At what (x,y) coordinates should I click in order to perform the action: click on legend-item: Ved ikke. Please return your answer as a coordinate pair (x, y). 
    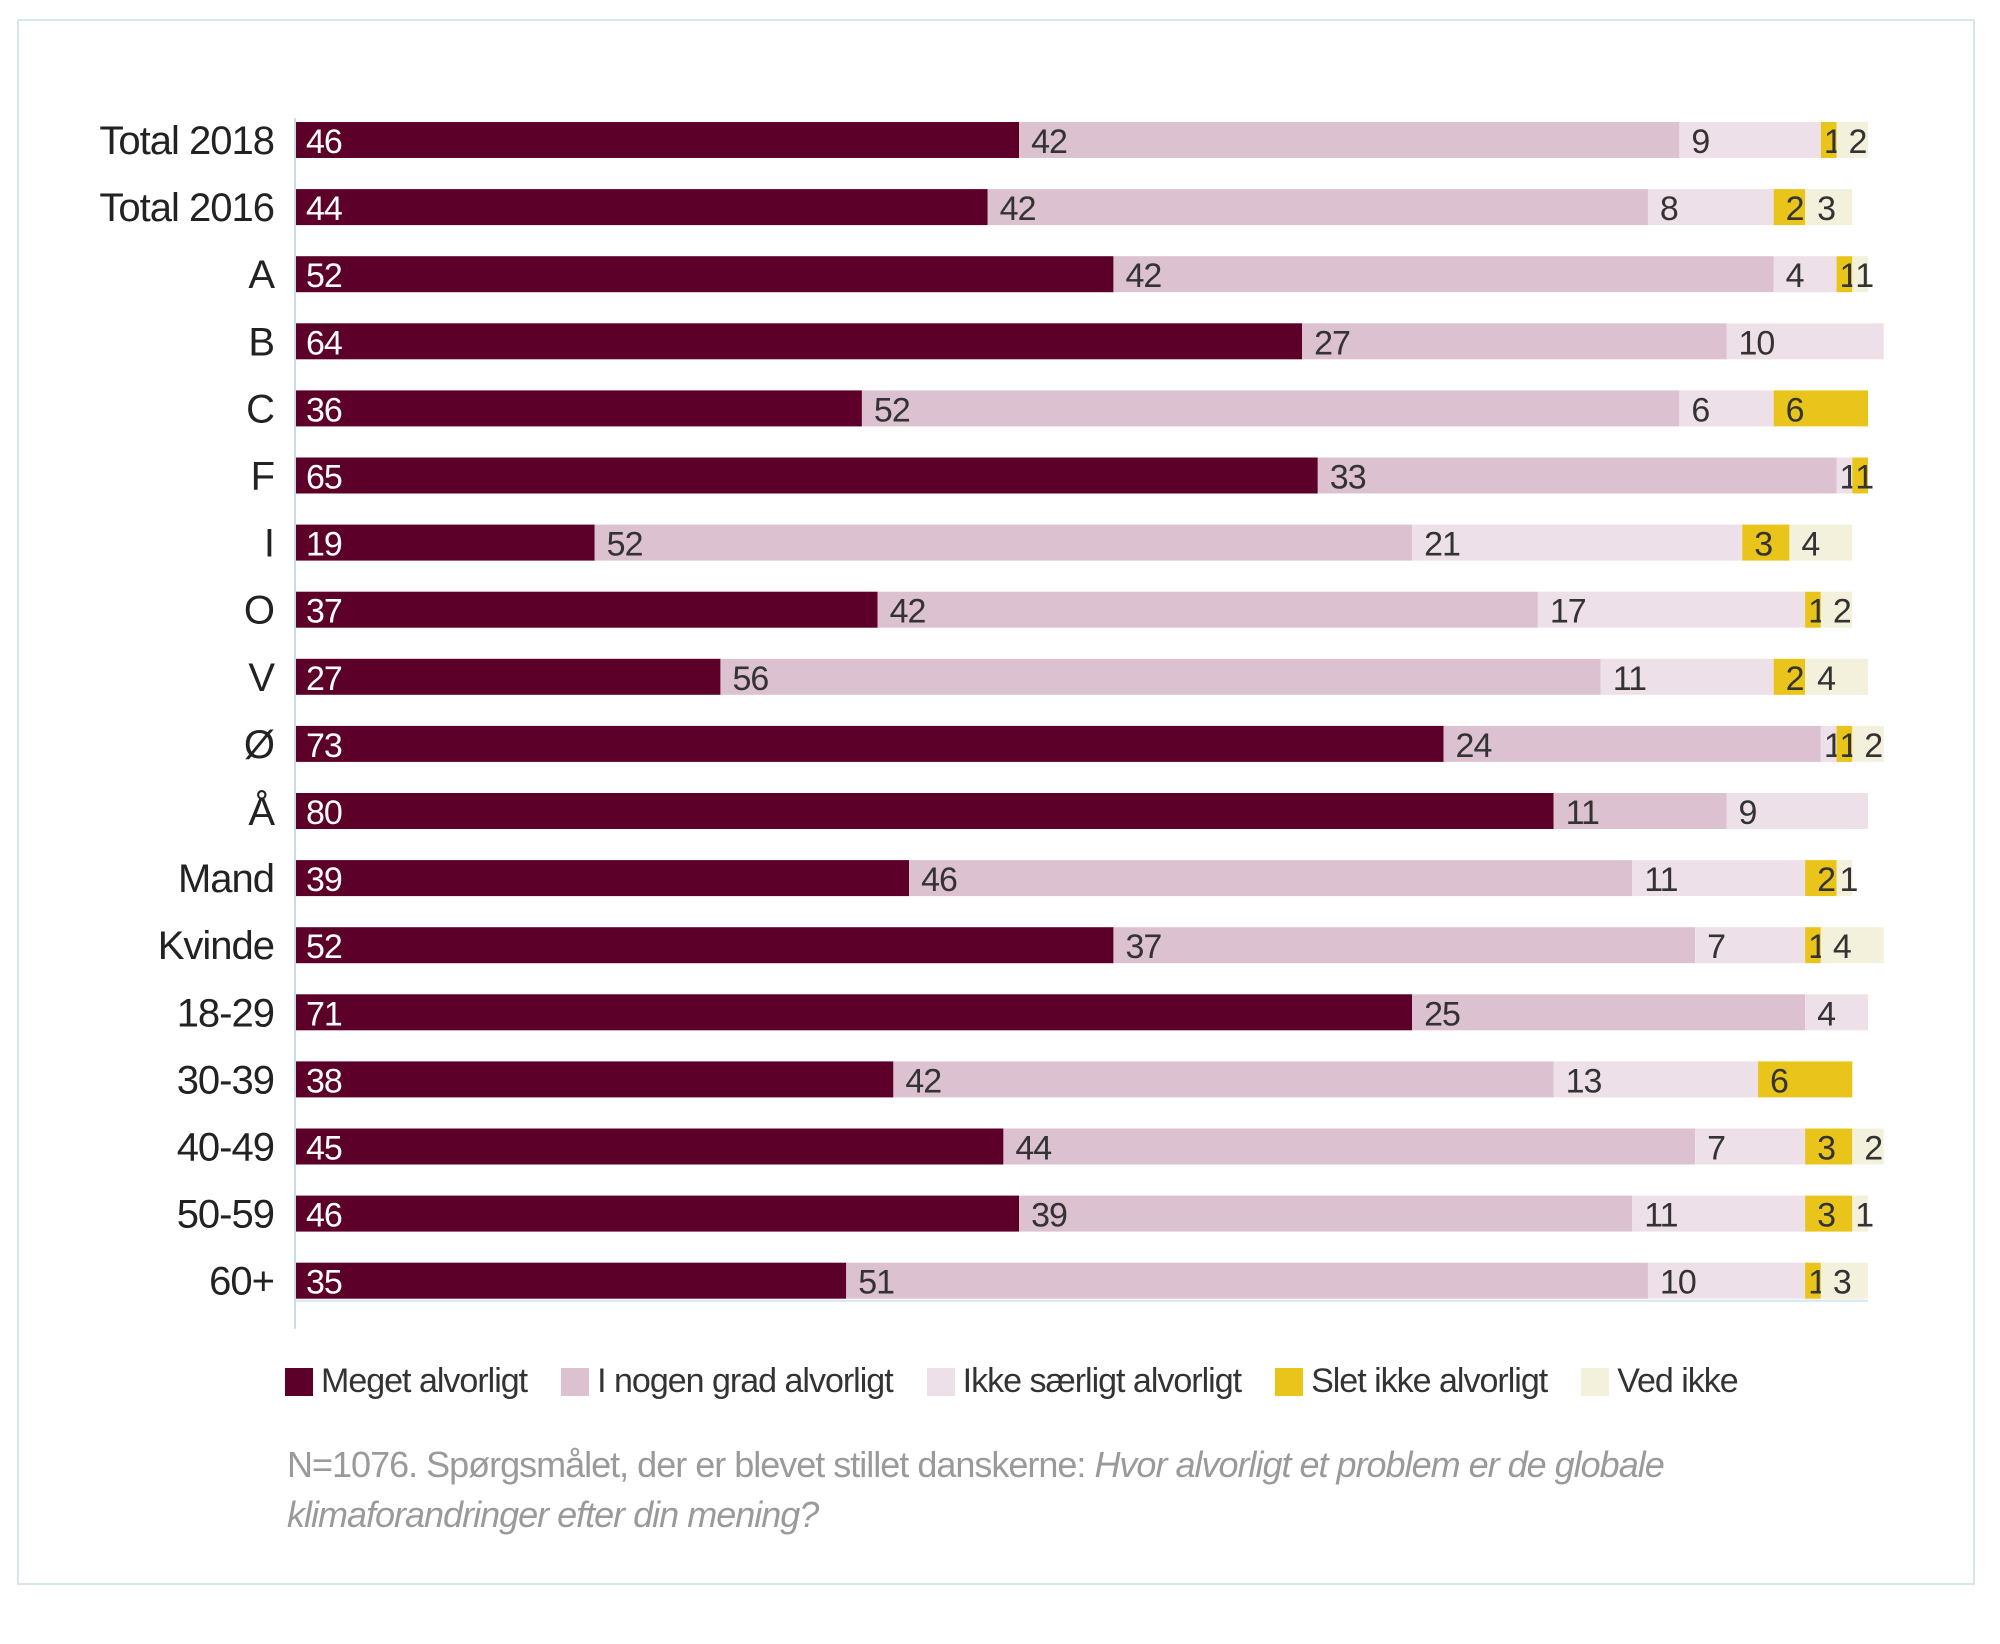
    Looking at the image, I should click on (1660, 1381).